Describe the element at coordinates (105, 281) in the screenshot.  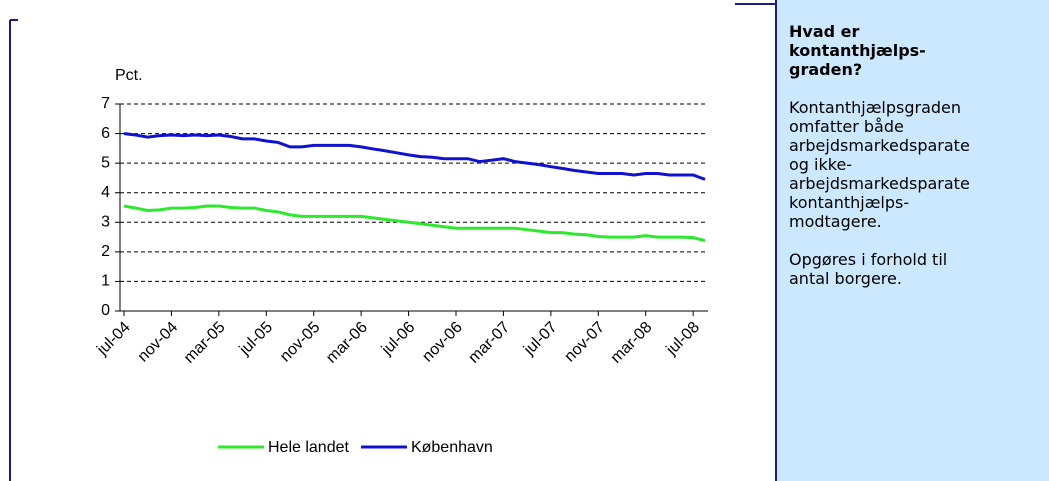
I see `y-tick-label: 1` at that location.